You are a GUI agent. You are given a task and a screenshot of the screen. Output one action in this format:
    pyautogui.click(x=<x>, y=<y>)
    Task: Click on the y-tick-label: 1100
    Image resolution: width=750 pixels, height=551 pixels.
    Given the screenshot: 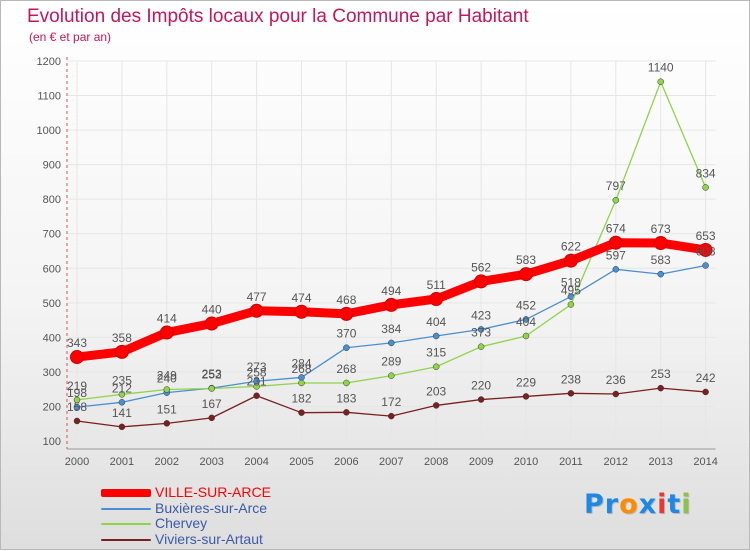 What is the action you would take?
    pyautogui.click(x=49, y=97)
    